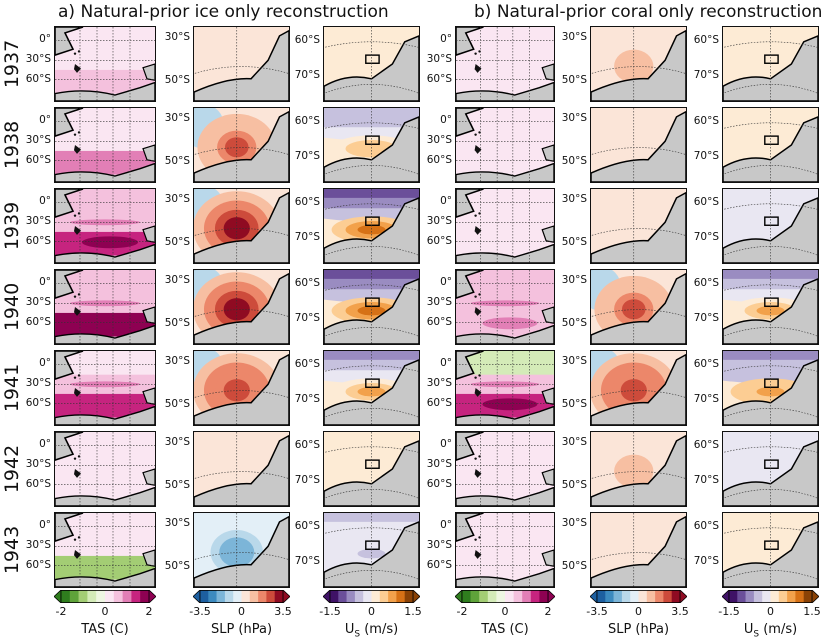 Image resolution: width=825 pixels, height=640 pixels. What do you see at coordinates (12, 64) in the screenshot?
I see `year-label-text: 1937` at bounding box center [12, 64].